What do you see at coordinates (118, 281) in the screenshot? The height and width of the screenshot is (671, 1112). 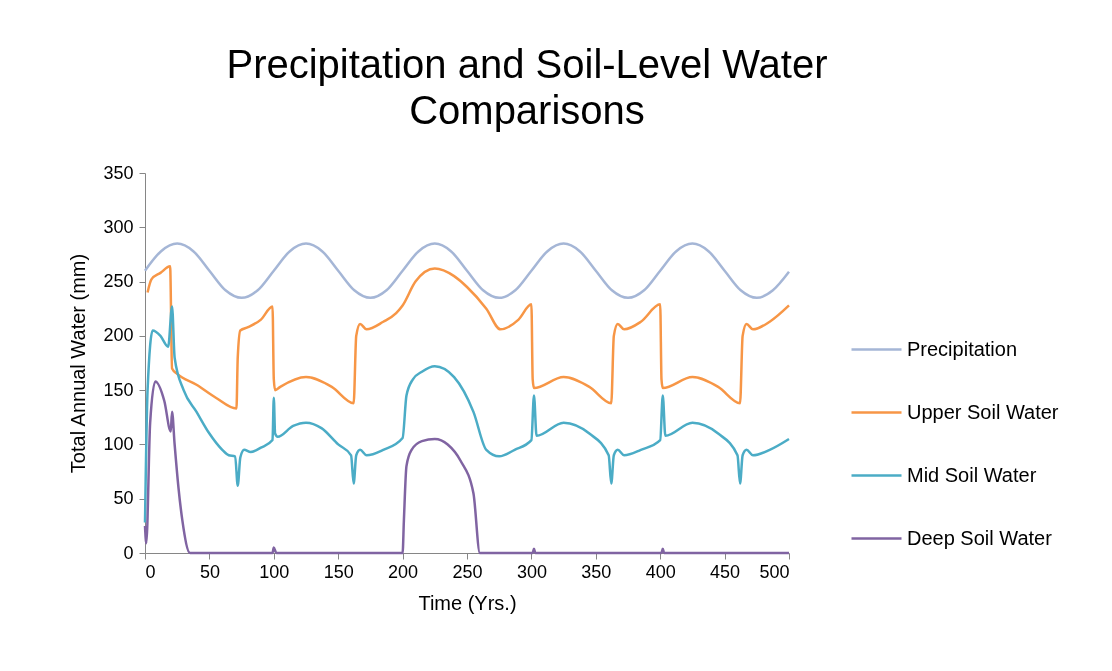 I see `y-tick-label: 250` at bounding box center [118, 281].